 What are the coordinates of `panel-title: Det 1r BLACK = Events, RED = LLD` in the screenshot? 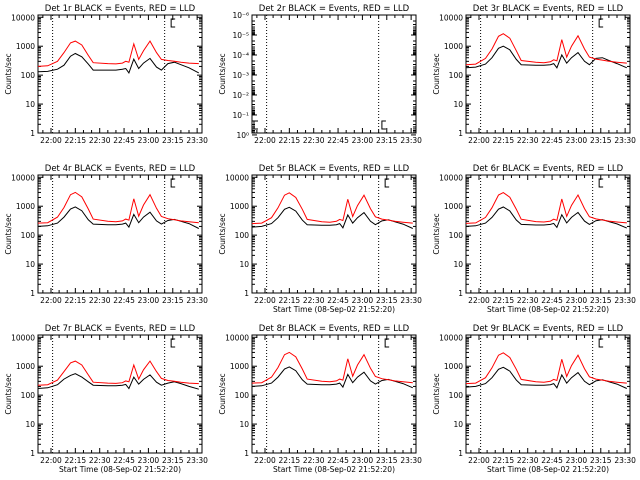 It's located at (120, 9).